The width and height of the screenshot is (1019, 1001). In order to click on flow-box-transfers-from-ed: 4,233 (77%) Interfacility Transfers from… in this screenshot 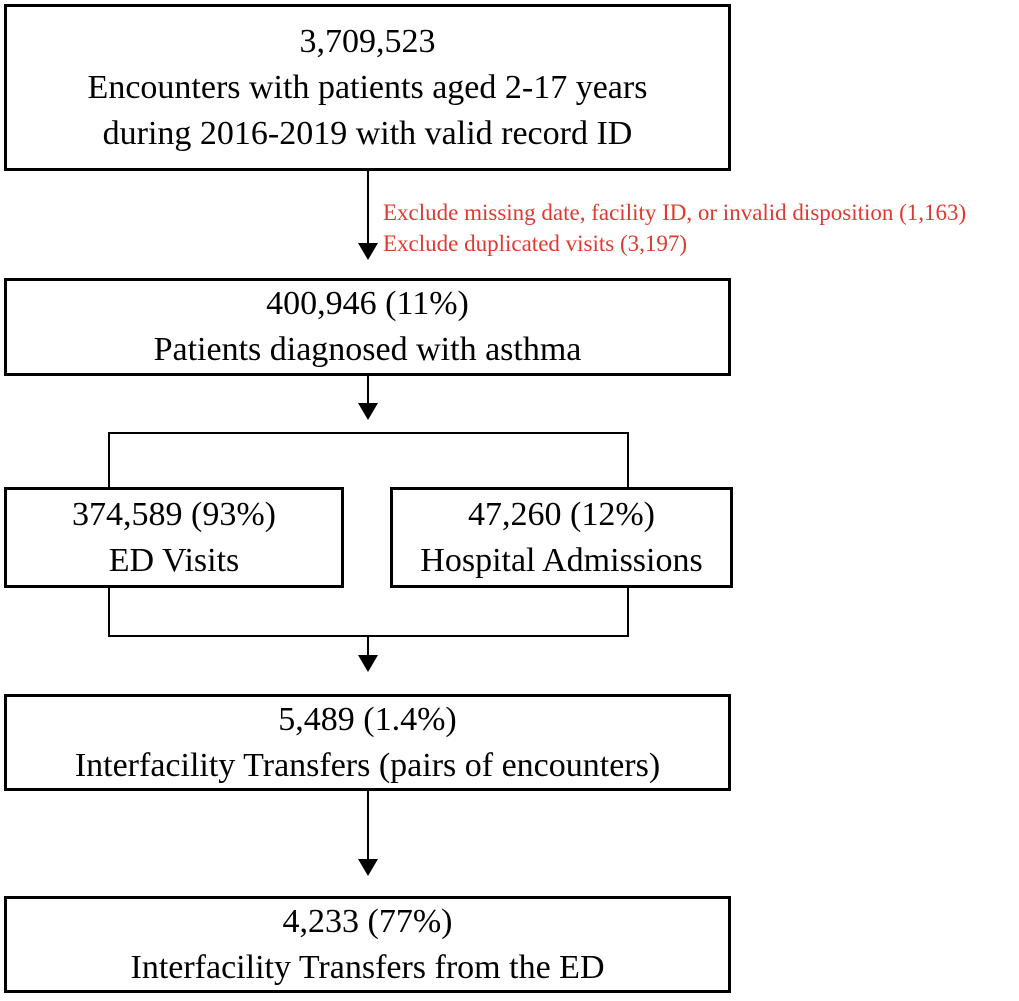, I will do `click(367, 944)`.